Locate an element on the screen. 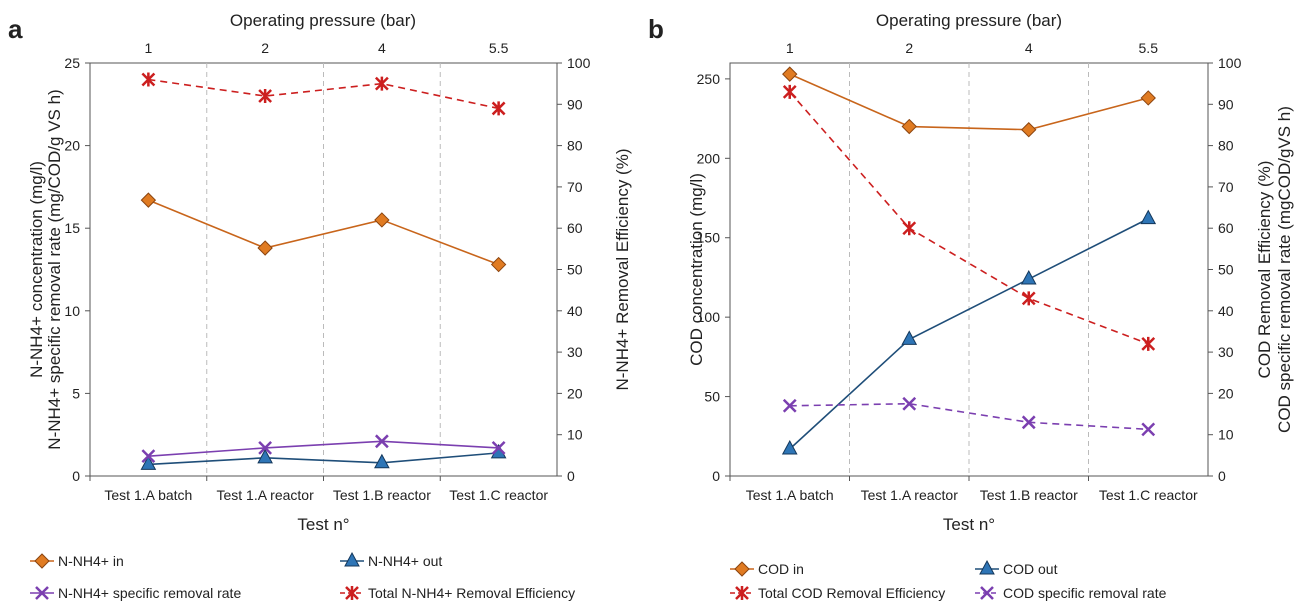 This screenshot has width=1298, height=606. y-tick-label: 10 is located at coordinates (72, 311).